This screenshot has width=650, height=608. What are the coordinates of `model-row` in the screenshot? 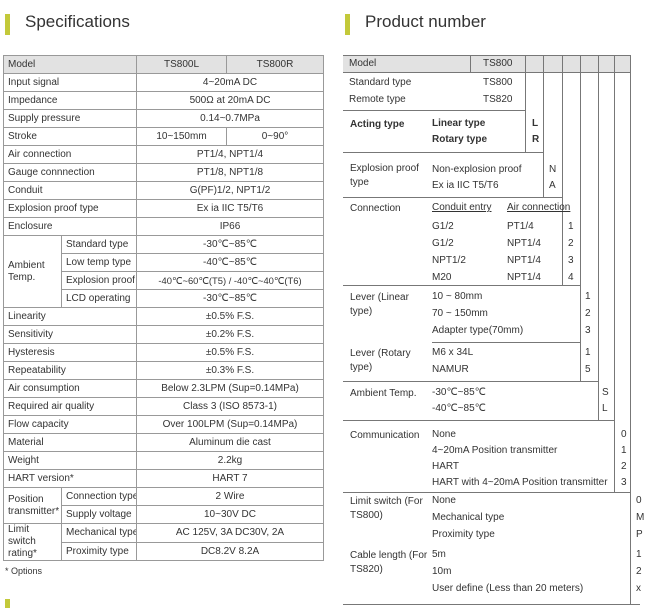 It's located at (486, 63).